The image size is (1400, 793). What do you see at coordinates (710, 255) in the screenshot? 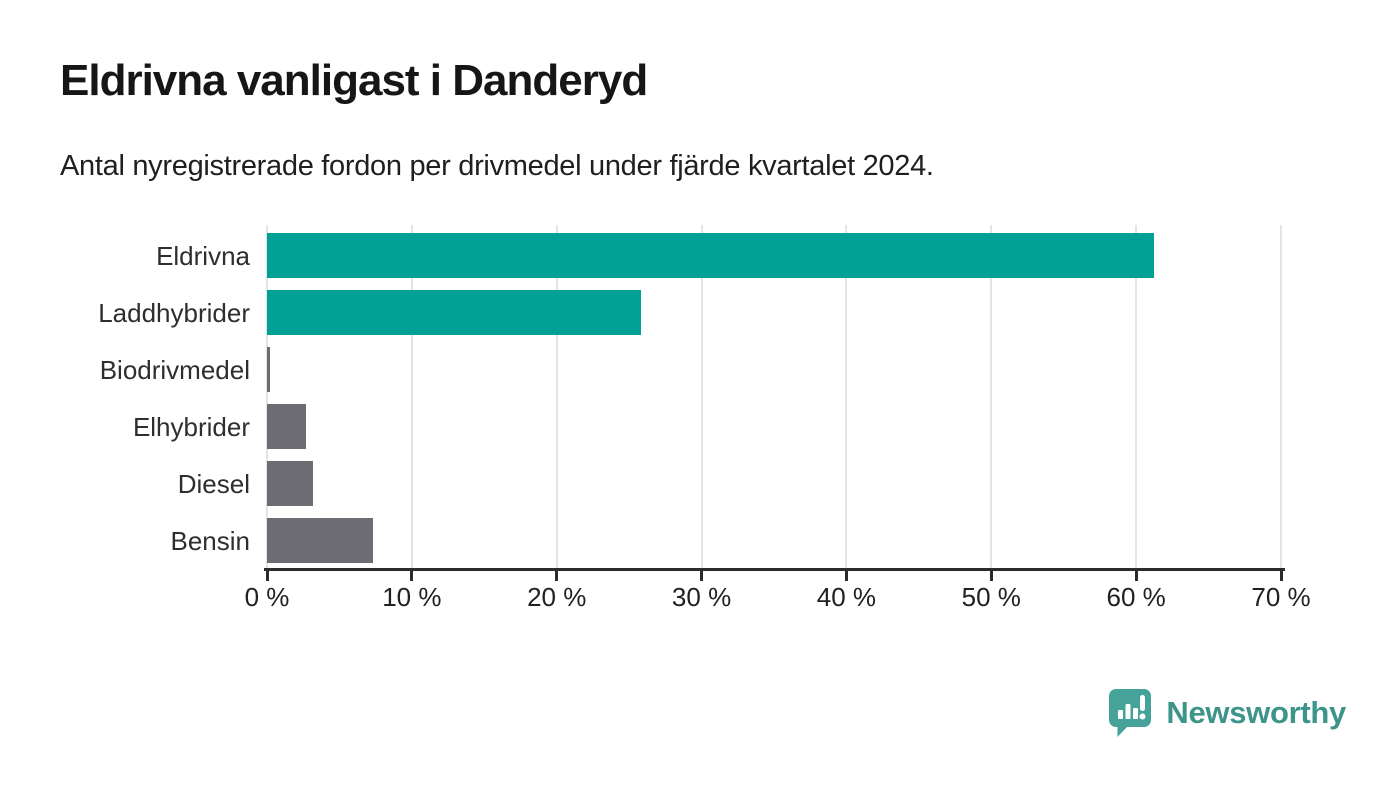
I see `bar-eldrivna` at bounding box center [710, 255].